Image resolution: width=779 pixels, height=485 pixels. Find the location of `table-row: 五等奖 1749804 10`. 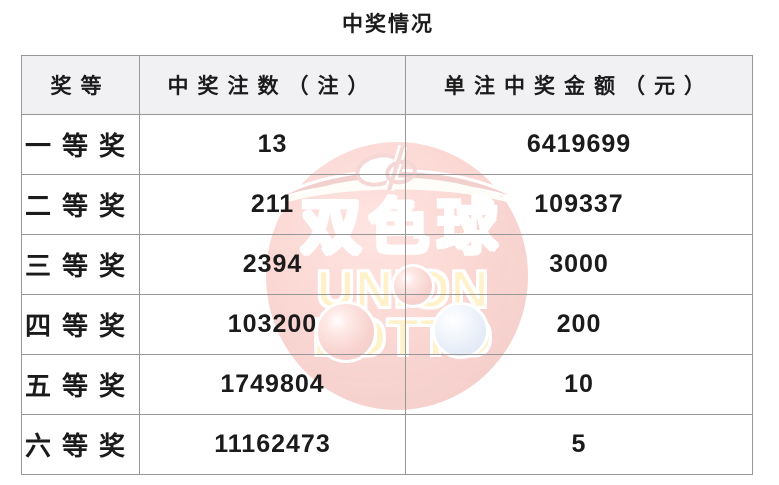

table-row: 五等奖 1749804 10 is located at coordinates (387, 384).